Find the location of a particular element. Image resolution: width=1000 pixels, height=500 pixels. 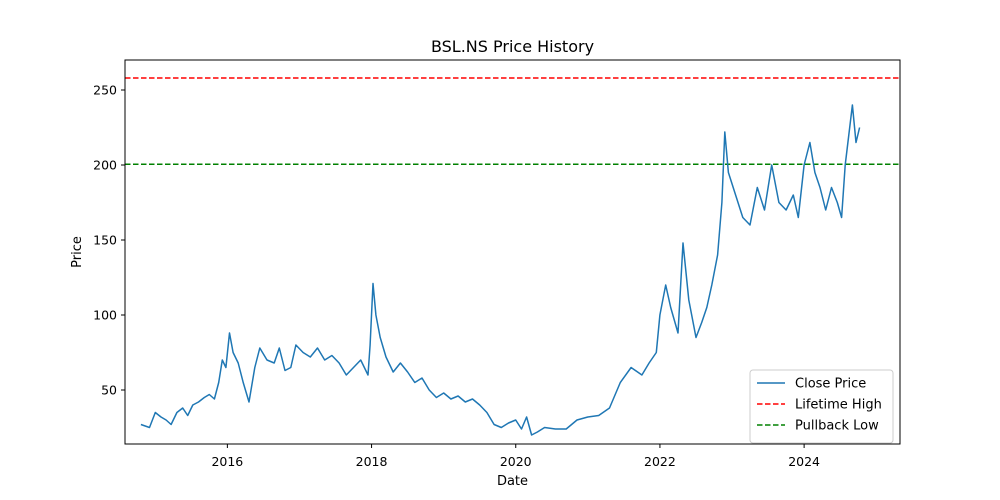

y-tick-label: 150 is located at coordinates (105, 240).